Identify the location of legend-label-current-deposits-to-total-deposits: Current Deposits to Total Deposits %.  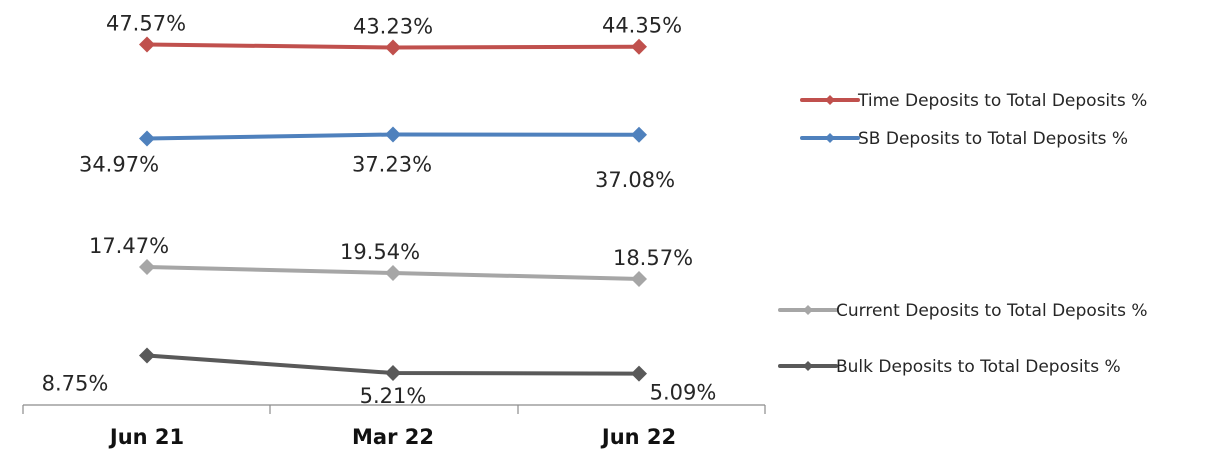
(991, 311).